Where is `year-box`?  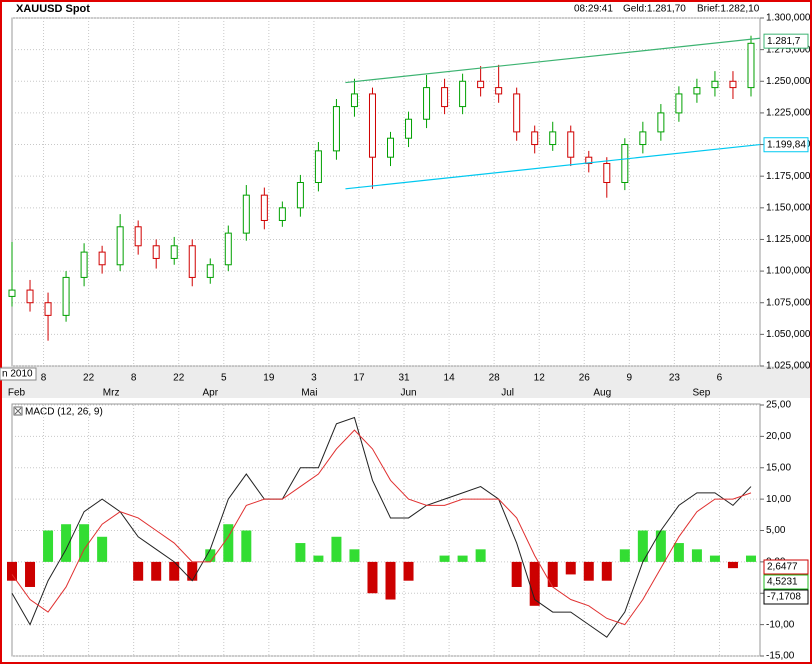
year-box is located at coordinates (18, 374).